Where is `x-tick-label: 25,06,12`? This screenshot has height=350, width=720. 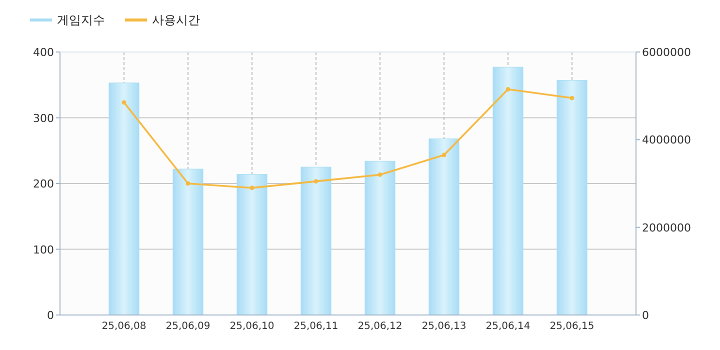 x-tick-label: 25,06,12 is located at coordinates (380, 326).